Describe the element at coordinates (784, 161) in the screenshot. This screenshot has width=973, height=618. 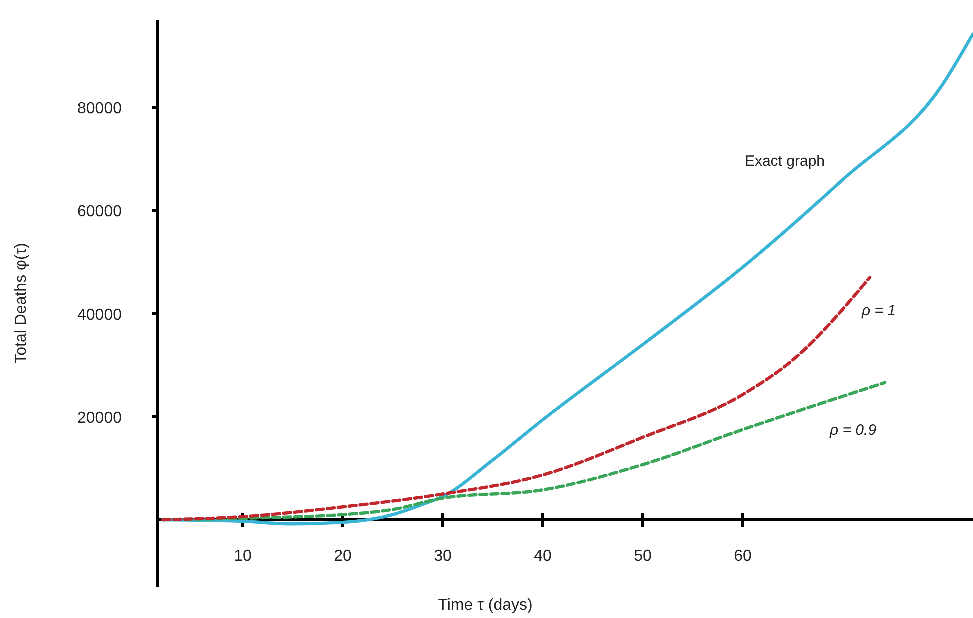
I see `series-label: Exact graph` at that location.